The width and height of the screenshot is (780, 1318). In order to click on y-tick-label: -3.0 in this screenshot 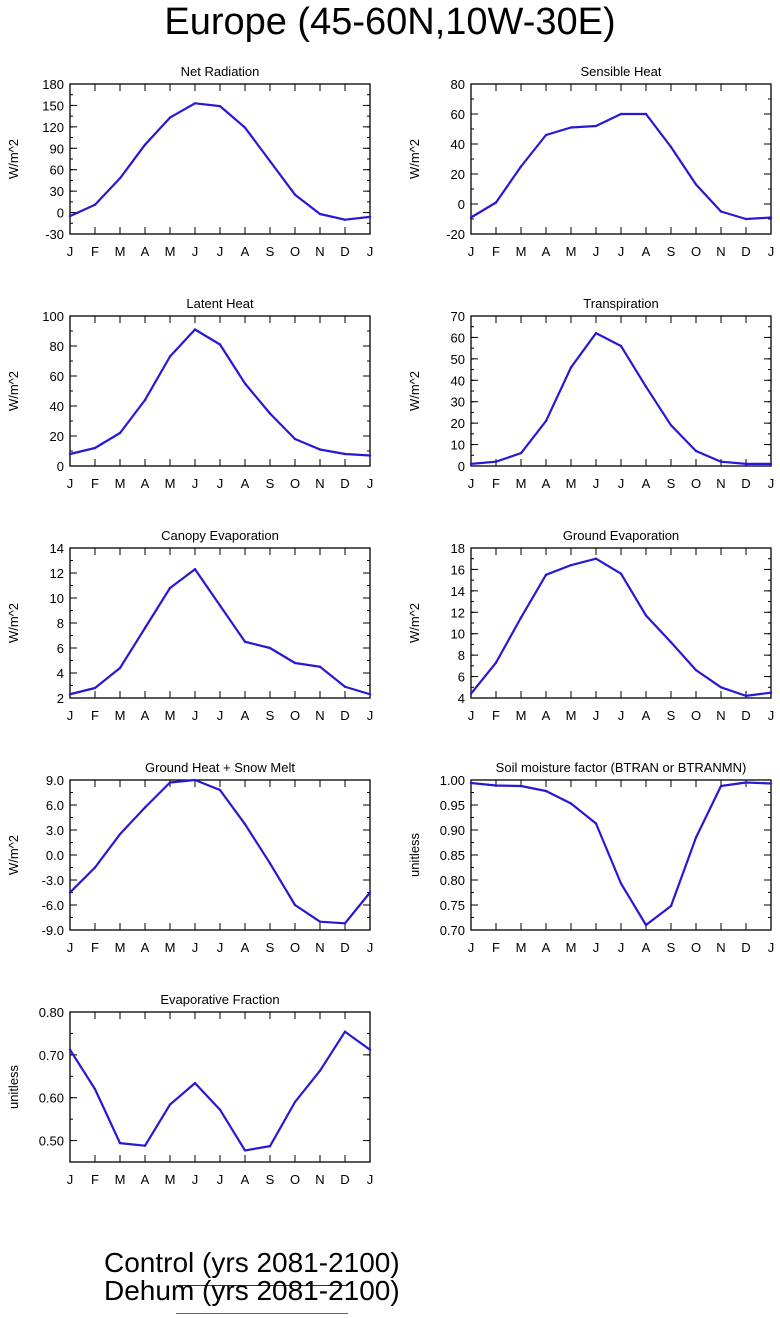, I will do `click(53, 880)`.